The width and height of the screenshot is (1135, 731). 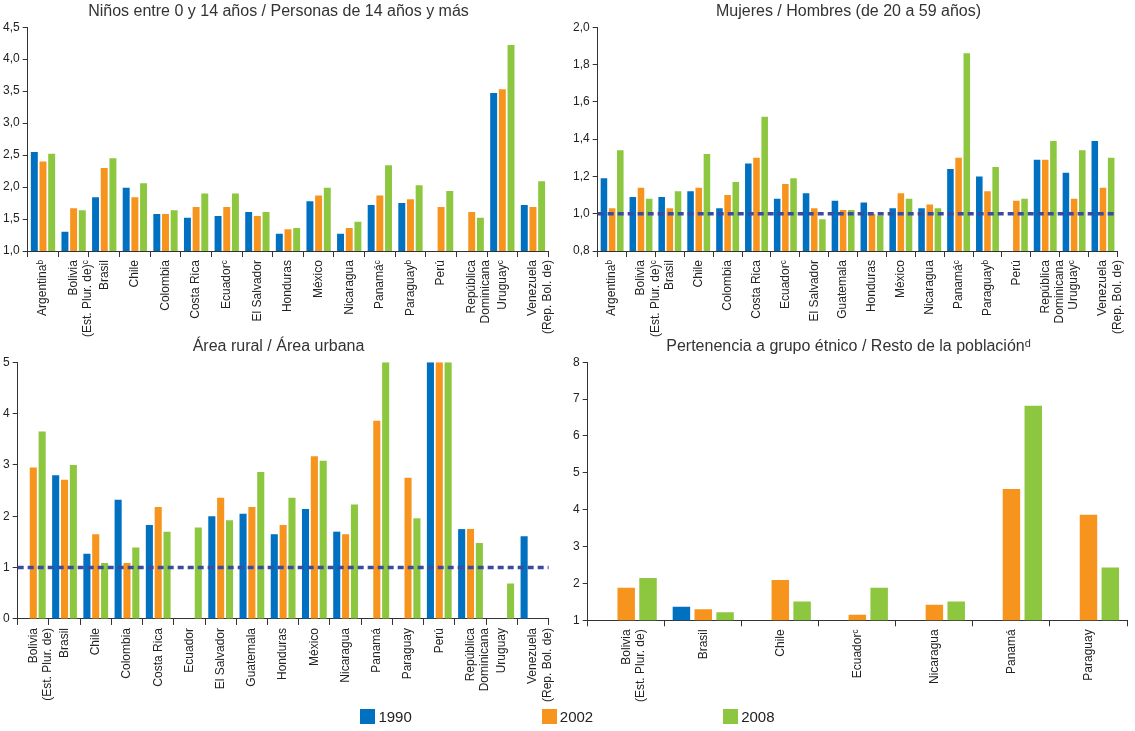 I want to click on y-tick-label: 7, so click(x=576, y=398).